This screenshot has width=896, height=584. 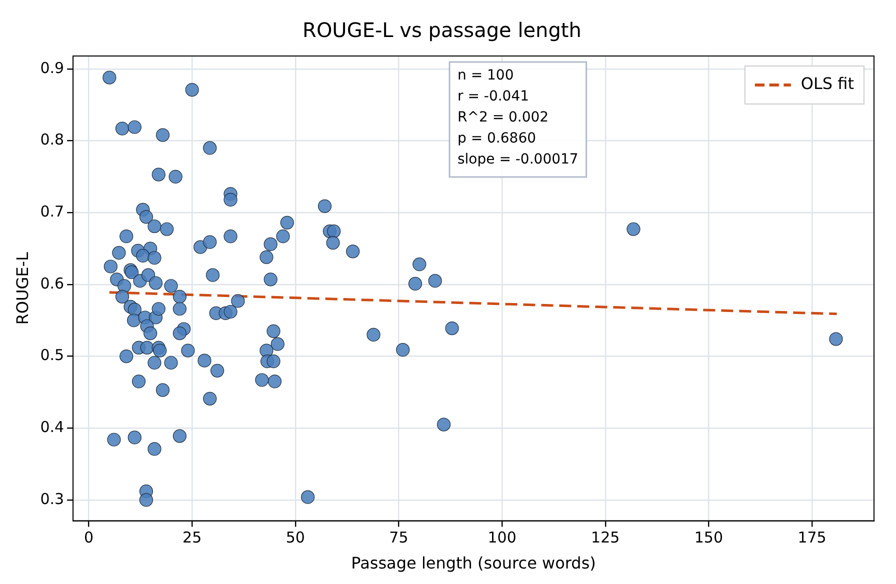 What do you see at coordinates (605, 537) in the screenshot?
I see `x-tick-label: 125` at bounding box center [605, 537].